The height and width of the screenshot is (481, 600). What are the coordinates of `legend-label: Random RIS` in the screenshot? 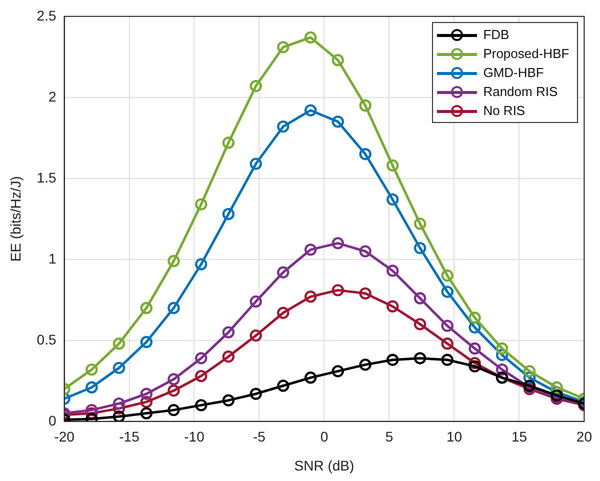 It's located at (520, 92).